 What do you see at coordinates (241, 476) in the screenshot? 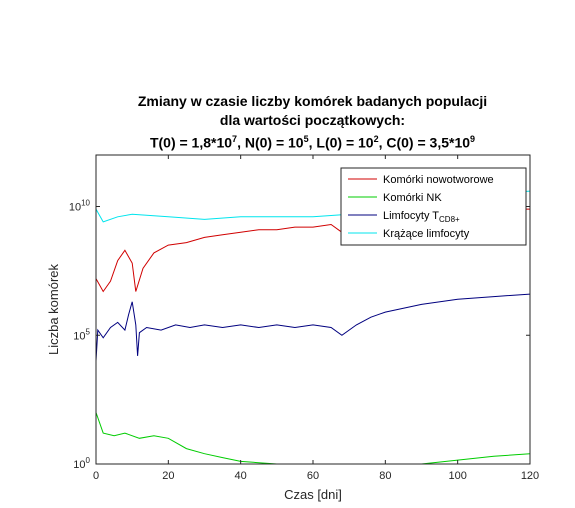
I see `x-tick-label-2: 40` at bounding box center [241, 476].